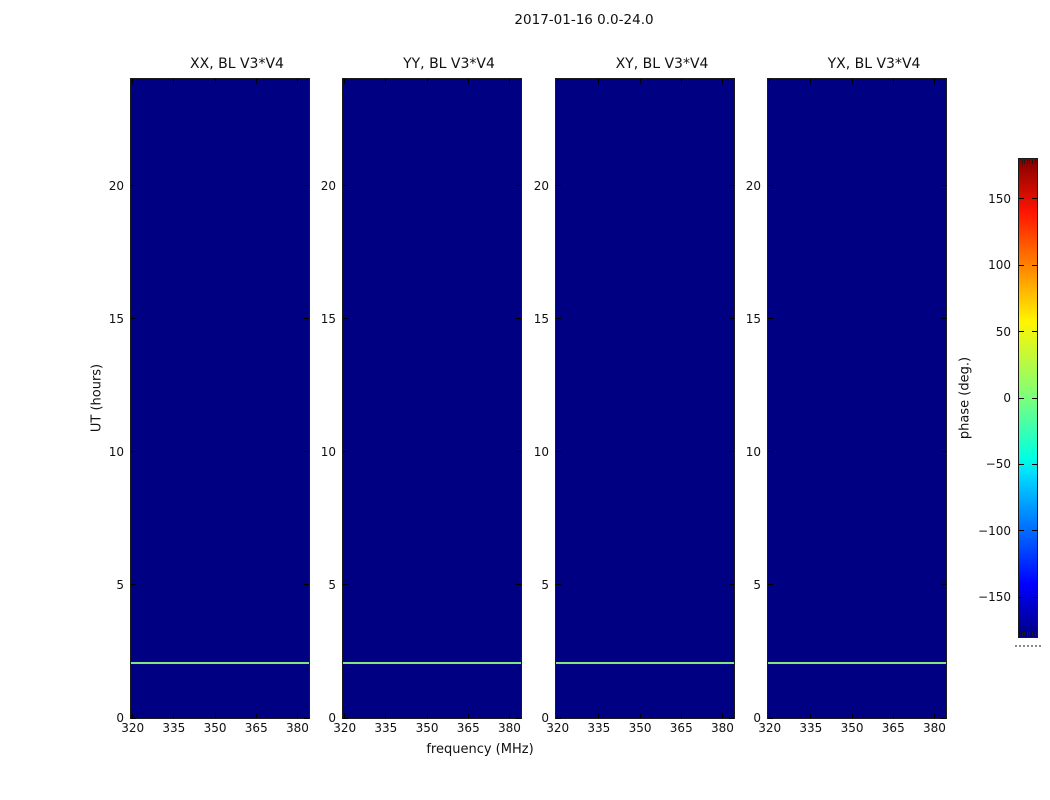 The width and height of the screenshot is (1050, 800). What do you see at coordinates (994, 597) in the screenshot?
I see `colorbar-tick-label: −150` at bounding box center [994, 597].